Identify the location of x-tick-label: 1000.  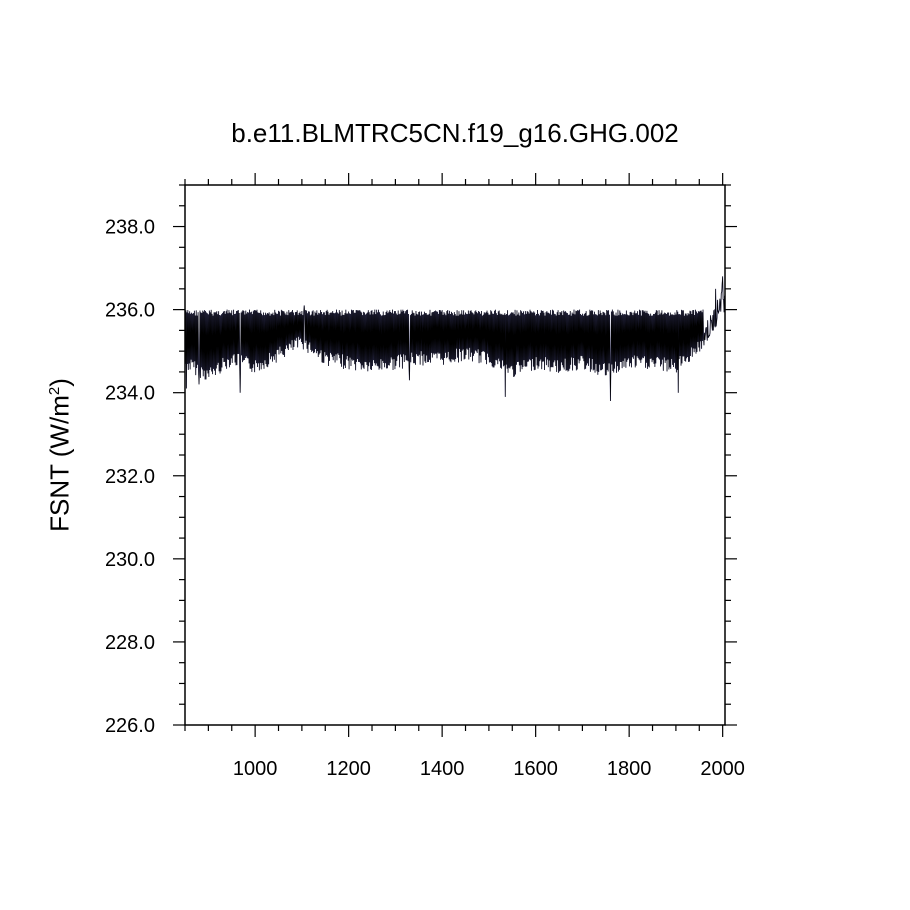
(255, 769).